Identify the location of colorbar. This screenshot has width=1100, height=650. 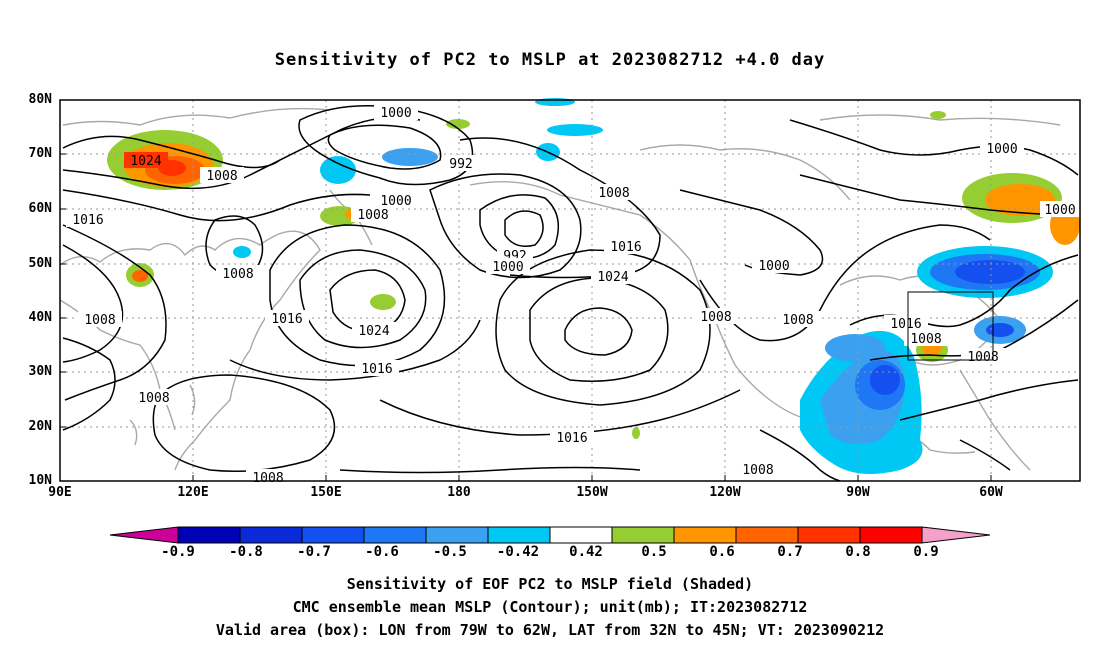
(550, 535).